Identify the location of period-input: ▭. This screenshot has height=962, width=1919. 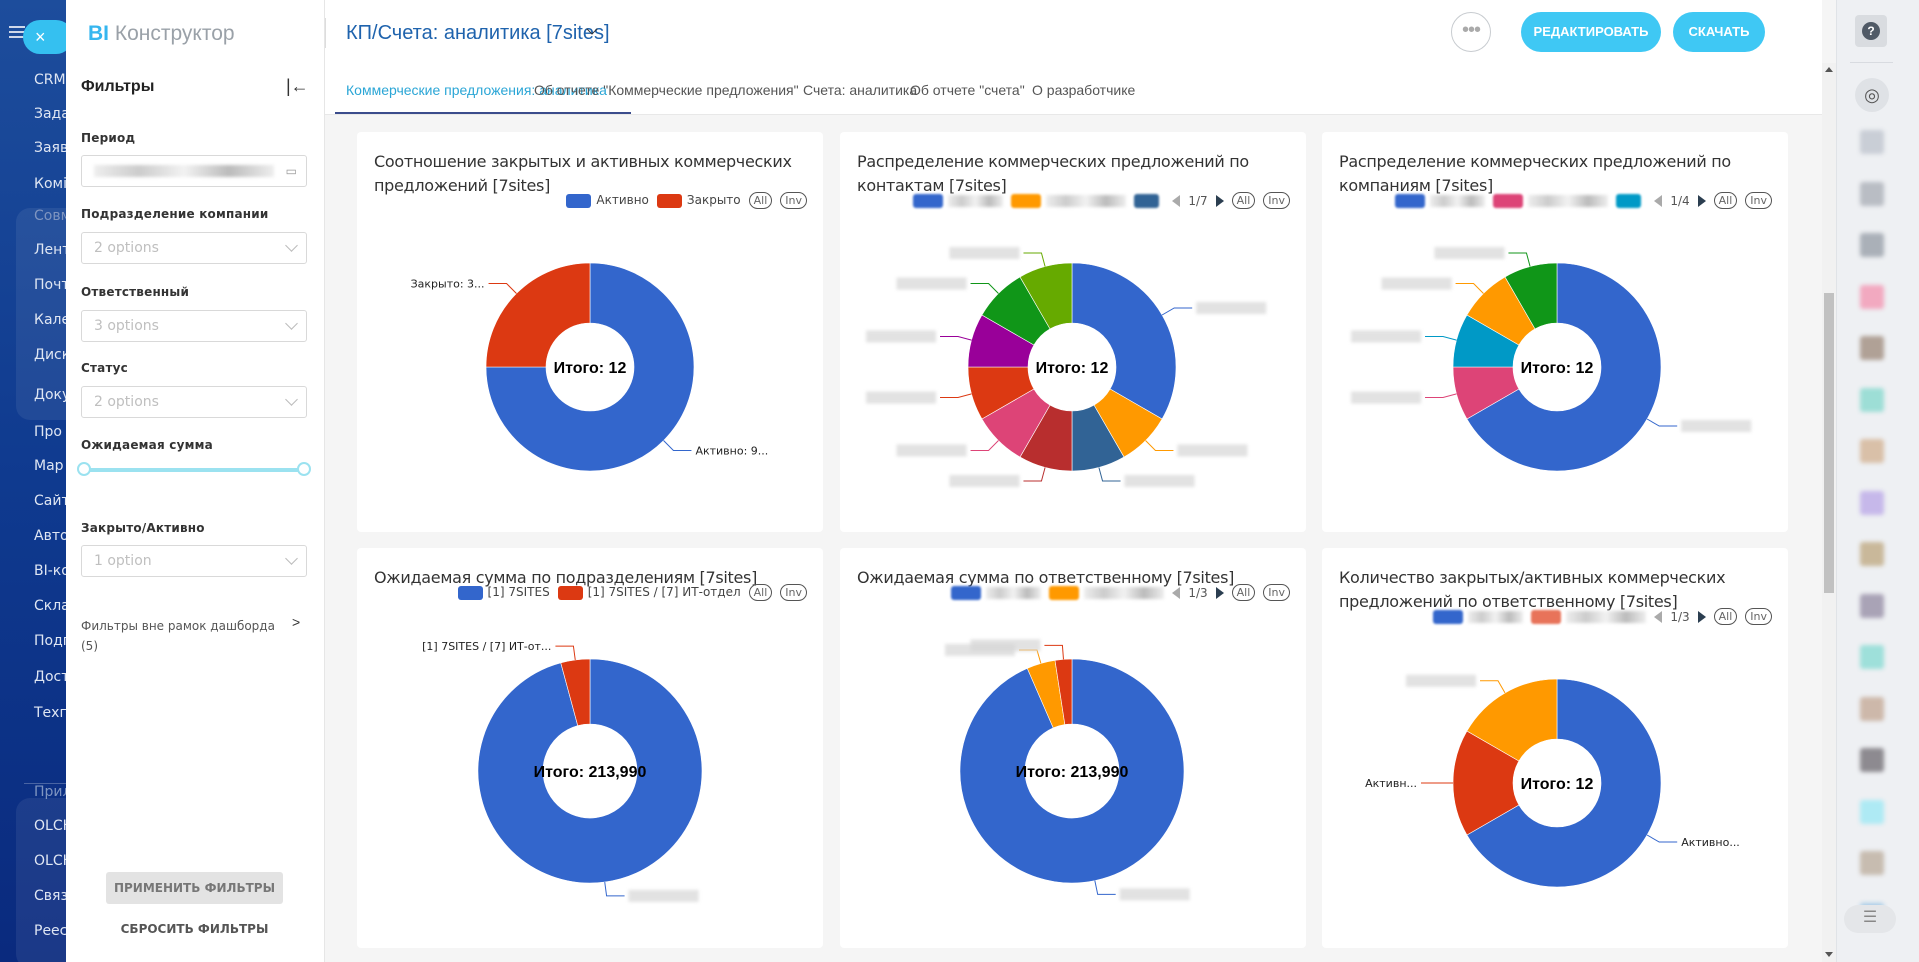
(194, 171).